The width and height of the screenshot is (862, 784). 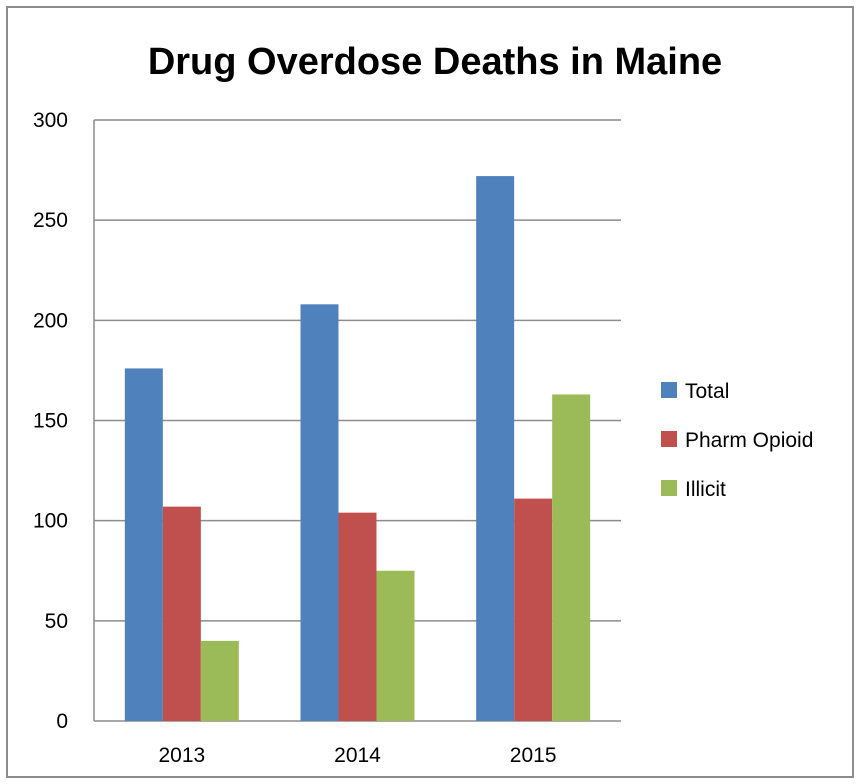 What do you see at coordinates (50, 320) in the screenshot?
I see `y-tick-label: 200` at bounding box center [50, 320].